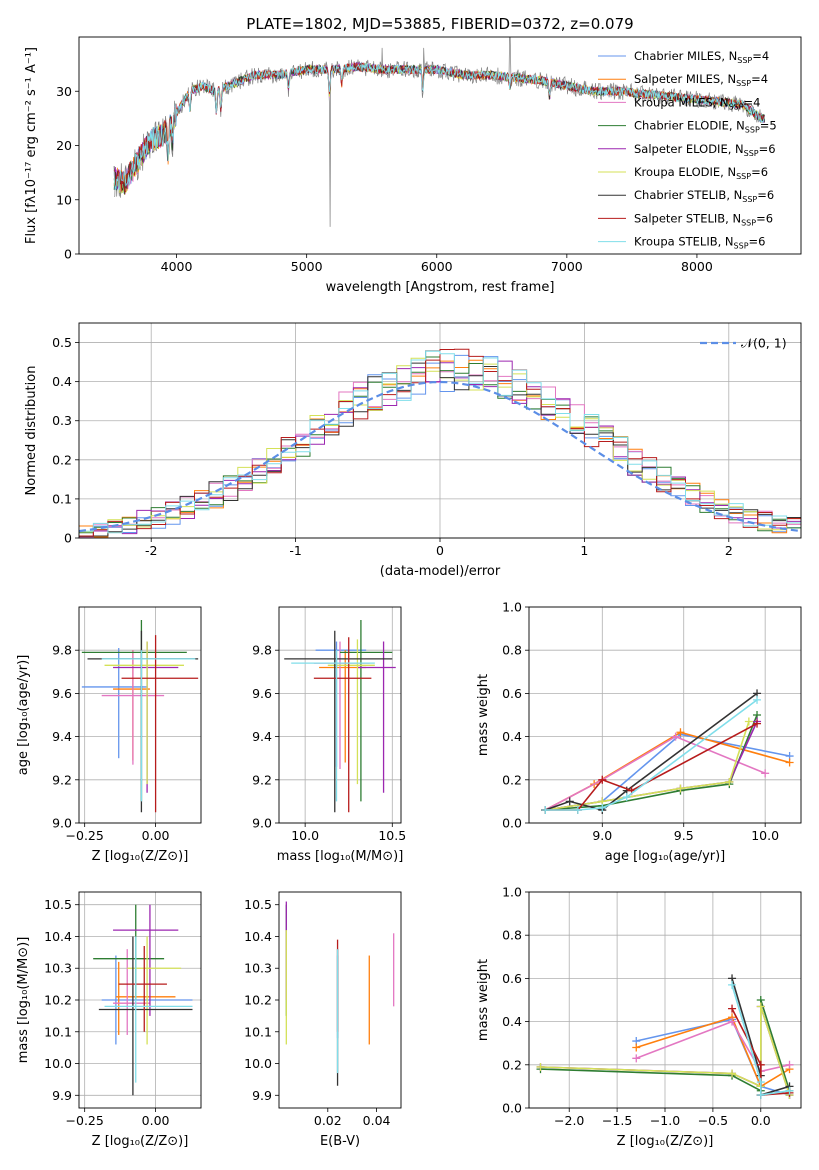 The width and height of the screenshot is (819, 1170). I want to click on legend-entry: Salpeter MILES, NSSP=4, so click(701, 80).